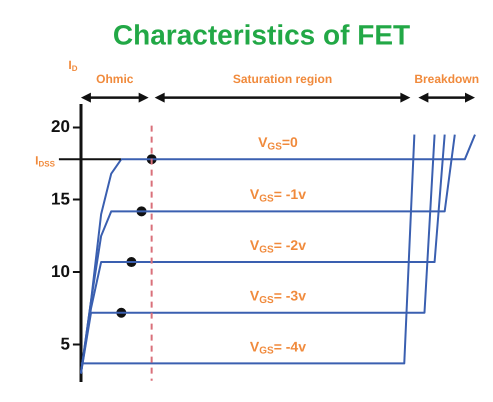 The height and width of the screenshot is (402, 493). I want to click on y-tick-label: 20, so click(60, 126).